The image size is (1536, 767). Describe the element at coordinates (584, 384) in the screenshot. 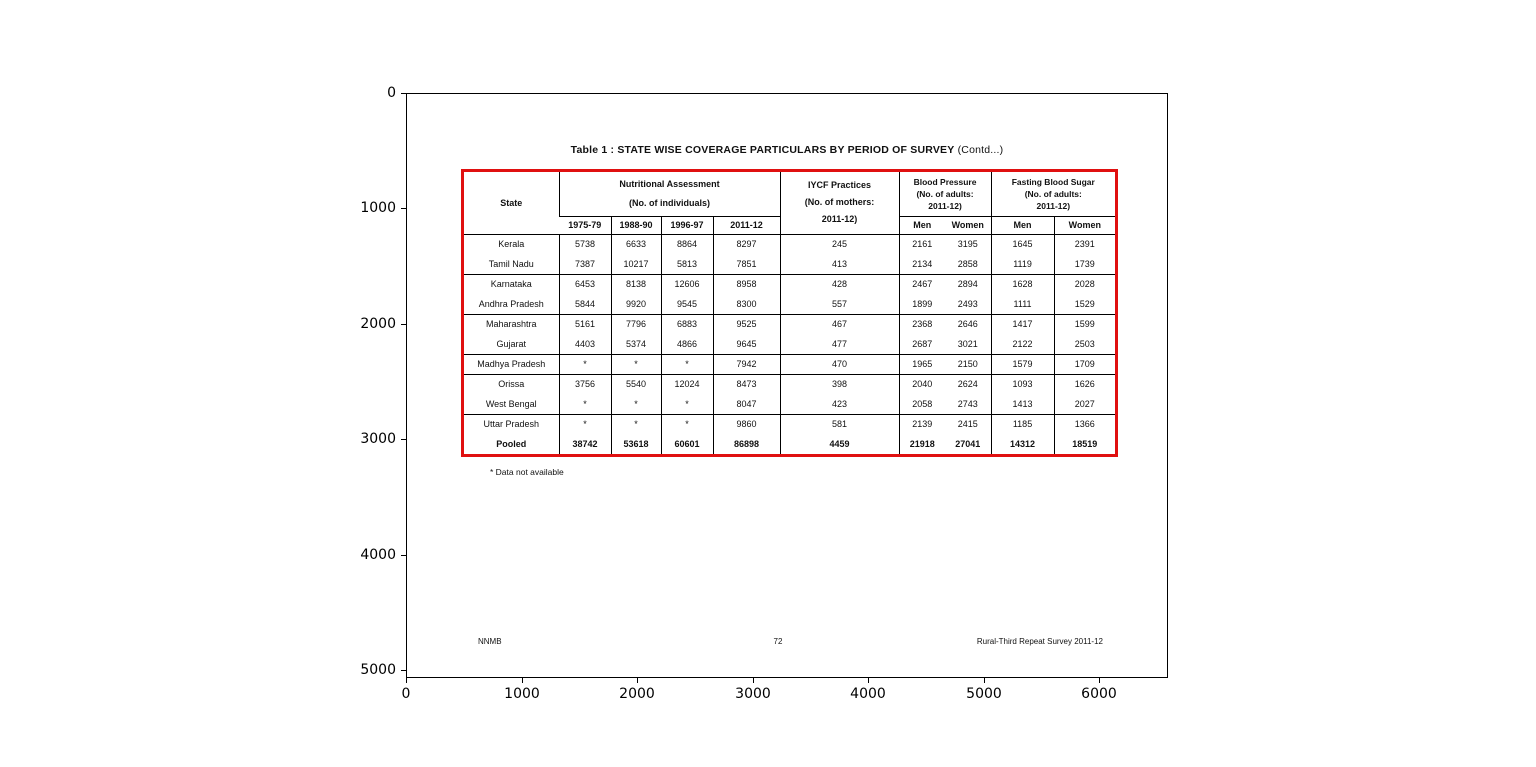

I see `value-cell-1975-79: 3756` at that location.